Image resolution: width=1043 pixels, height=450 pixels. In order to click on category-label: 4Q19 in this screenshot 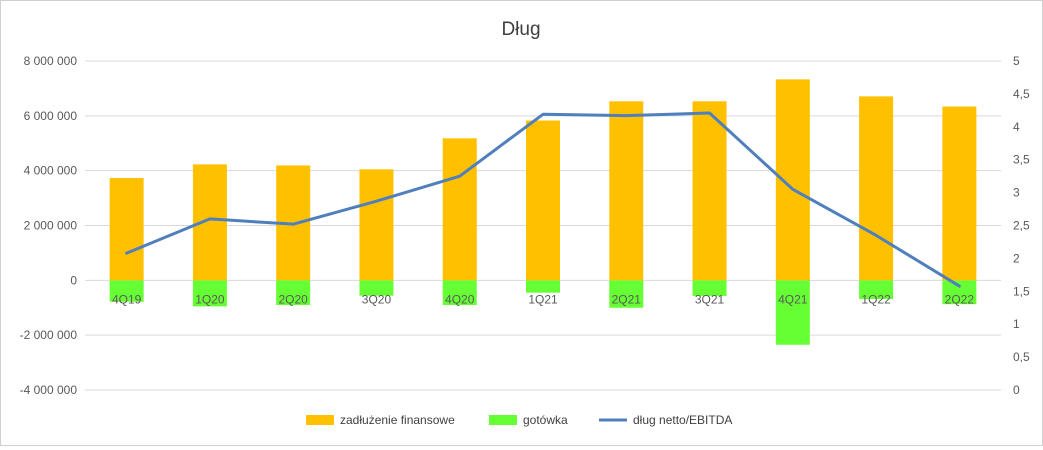, I will do `click(127, 299)`.